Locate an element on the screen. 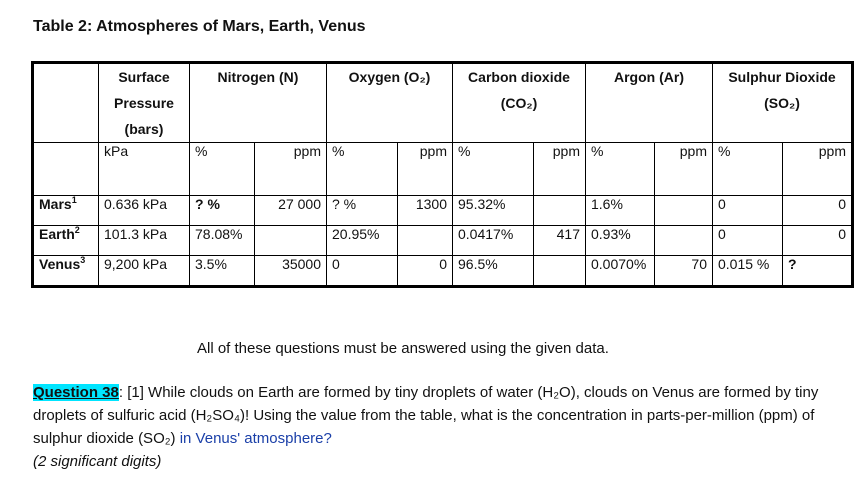  oxygen-ppm: 0 is located at coordinates (425, 271).